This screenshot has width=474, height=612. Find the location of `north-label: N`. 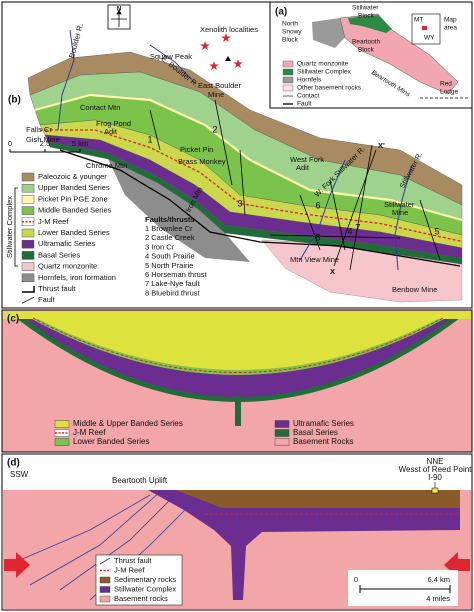

north-label: N is located at coordinates (119, 10).